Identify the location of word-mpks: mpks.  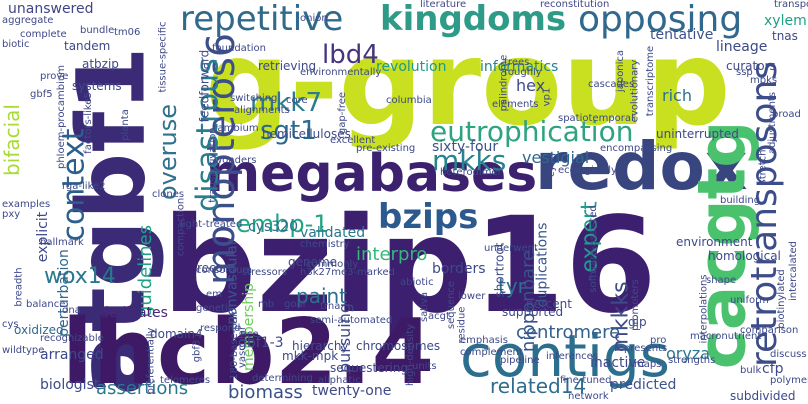
(764, 80).